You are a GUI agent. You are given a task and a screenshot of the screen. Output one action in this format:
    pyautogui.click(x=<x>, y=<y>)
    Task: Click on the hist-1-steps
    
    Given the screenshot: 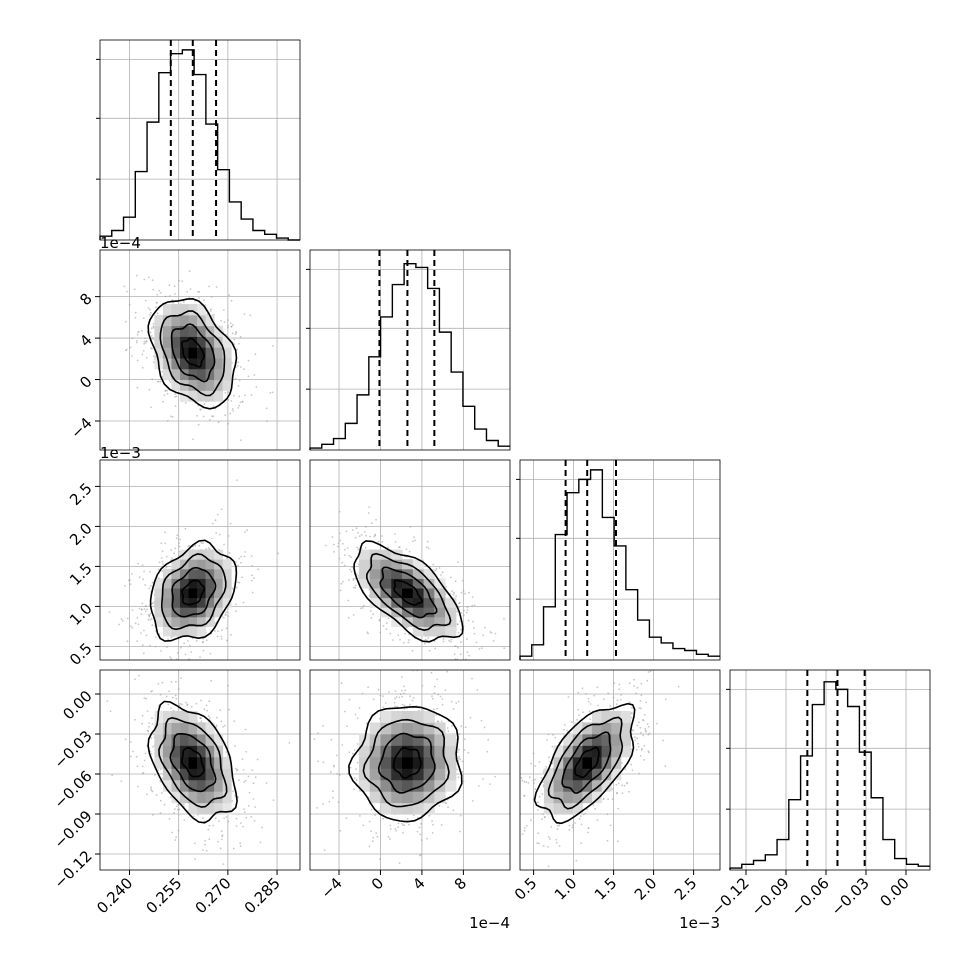 What is the action you would take?
    pyautogui.click(x=409, y=356)
    